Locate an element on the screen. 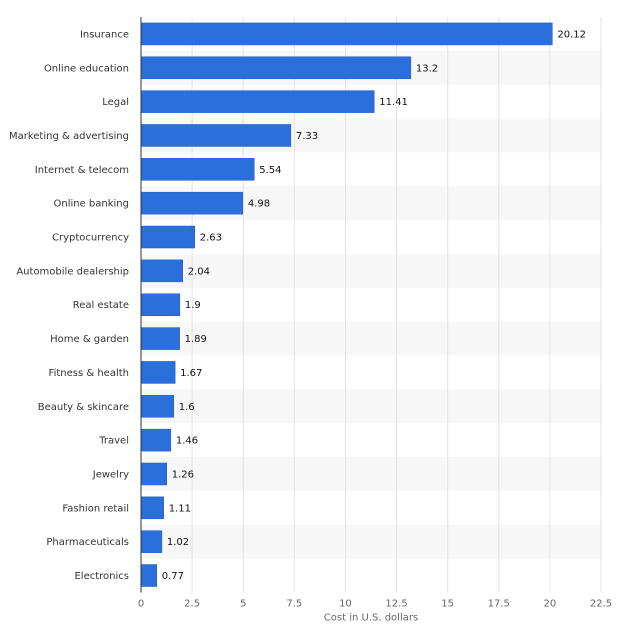 Image resolution: width=620 pixels, height=628 pixels. value-label: 11.41 is located at coordinates (393, 102).